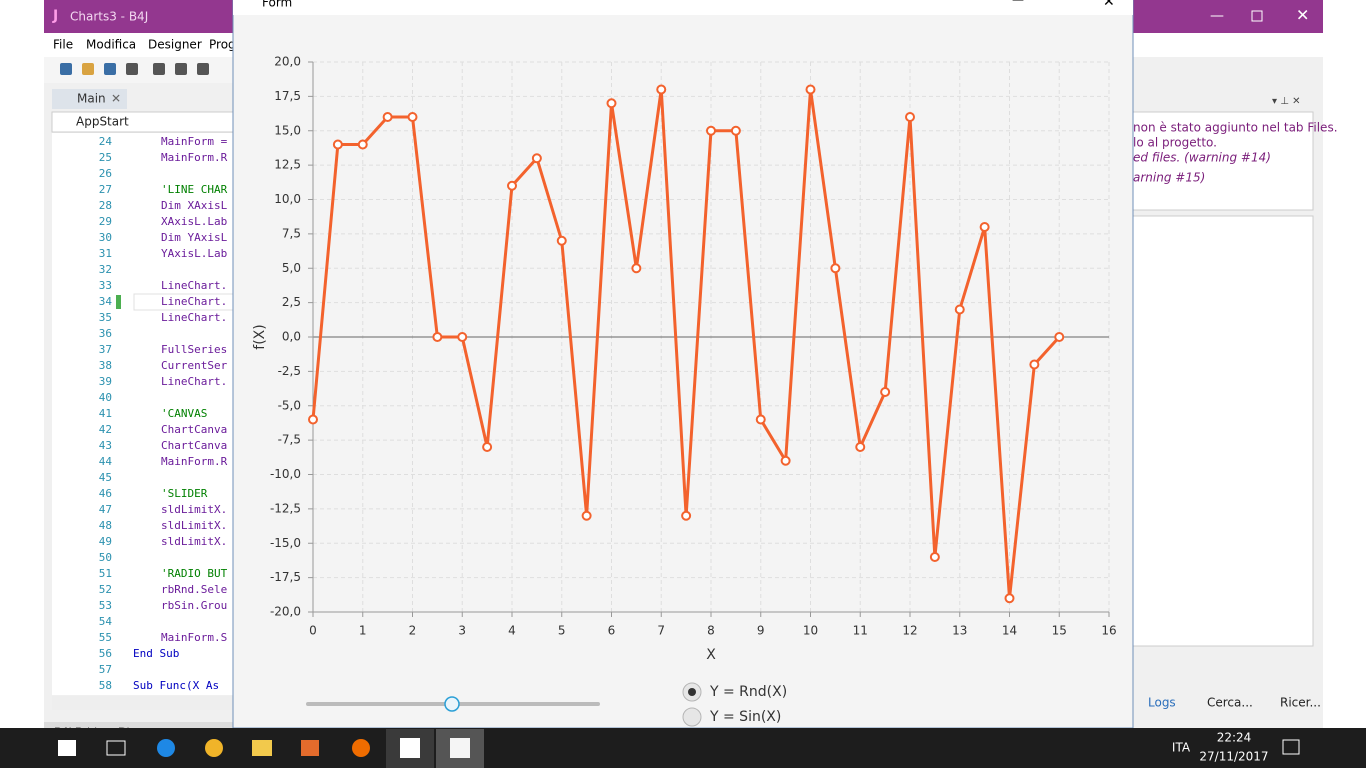  What do you see at coordinates (67, 748) in the screenshot?
I see `start-button` at bounding box center [67, 748].